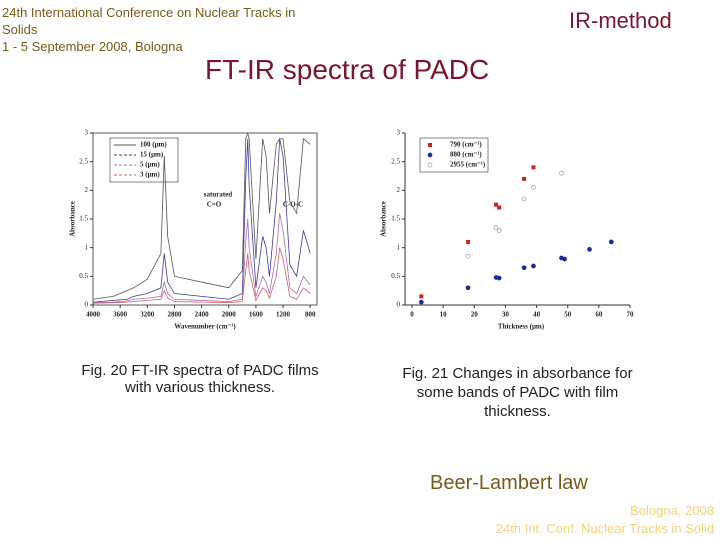 This screenshot has width=720, height=540. I want to click on conference-dates: 1 - 5 September 2008, Bologna, so click(92, 46).